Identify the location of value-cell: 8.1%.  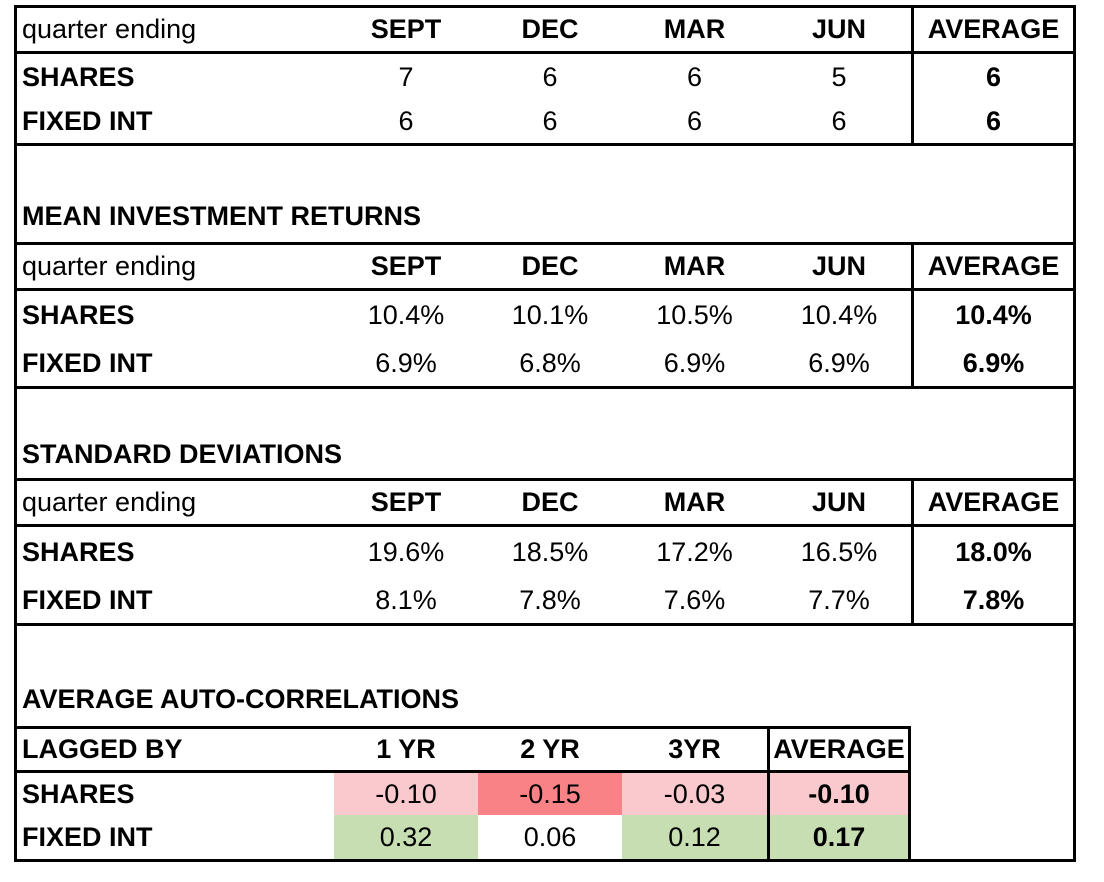
(406, 599).